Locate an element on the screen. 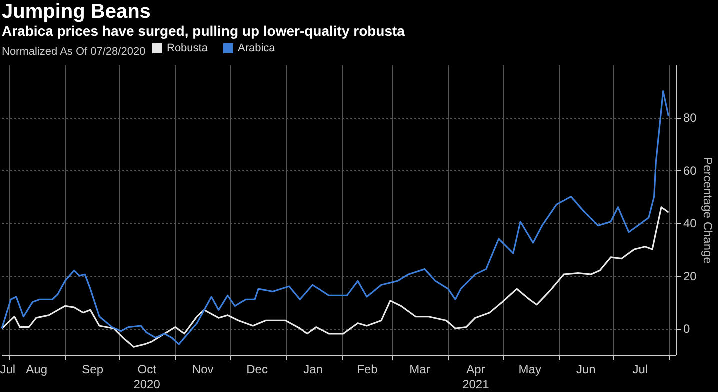 This screenshot has width=718, height=392. legend-title: Normalized As Of 07/28/2020 is located at coordinates (74, 52).